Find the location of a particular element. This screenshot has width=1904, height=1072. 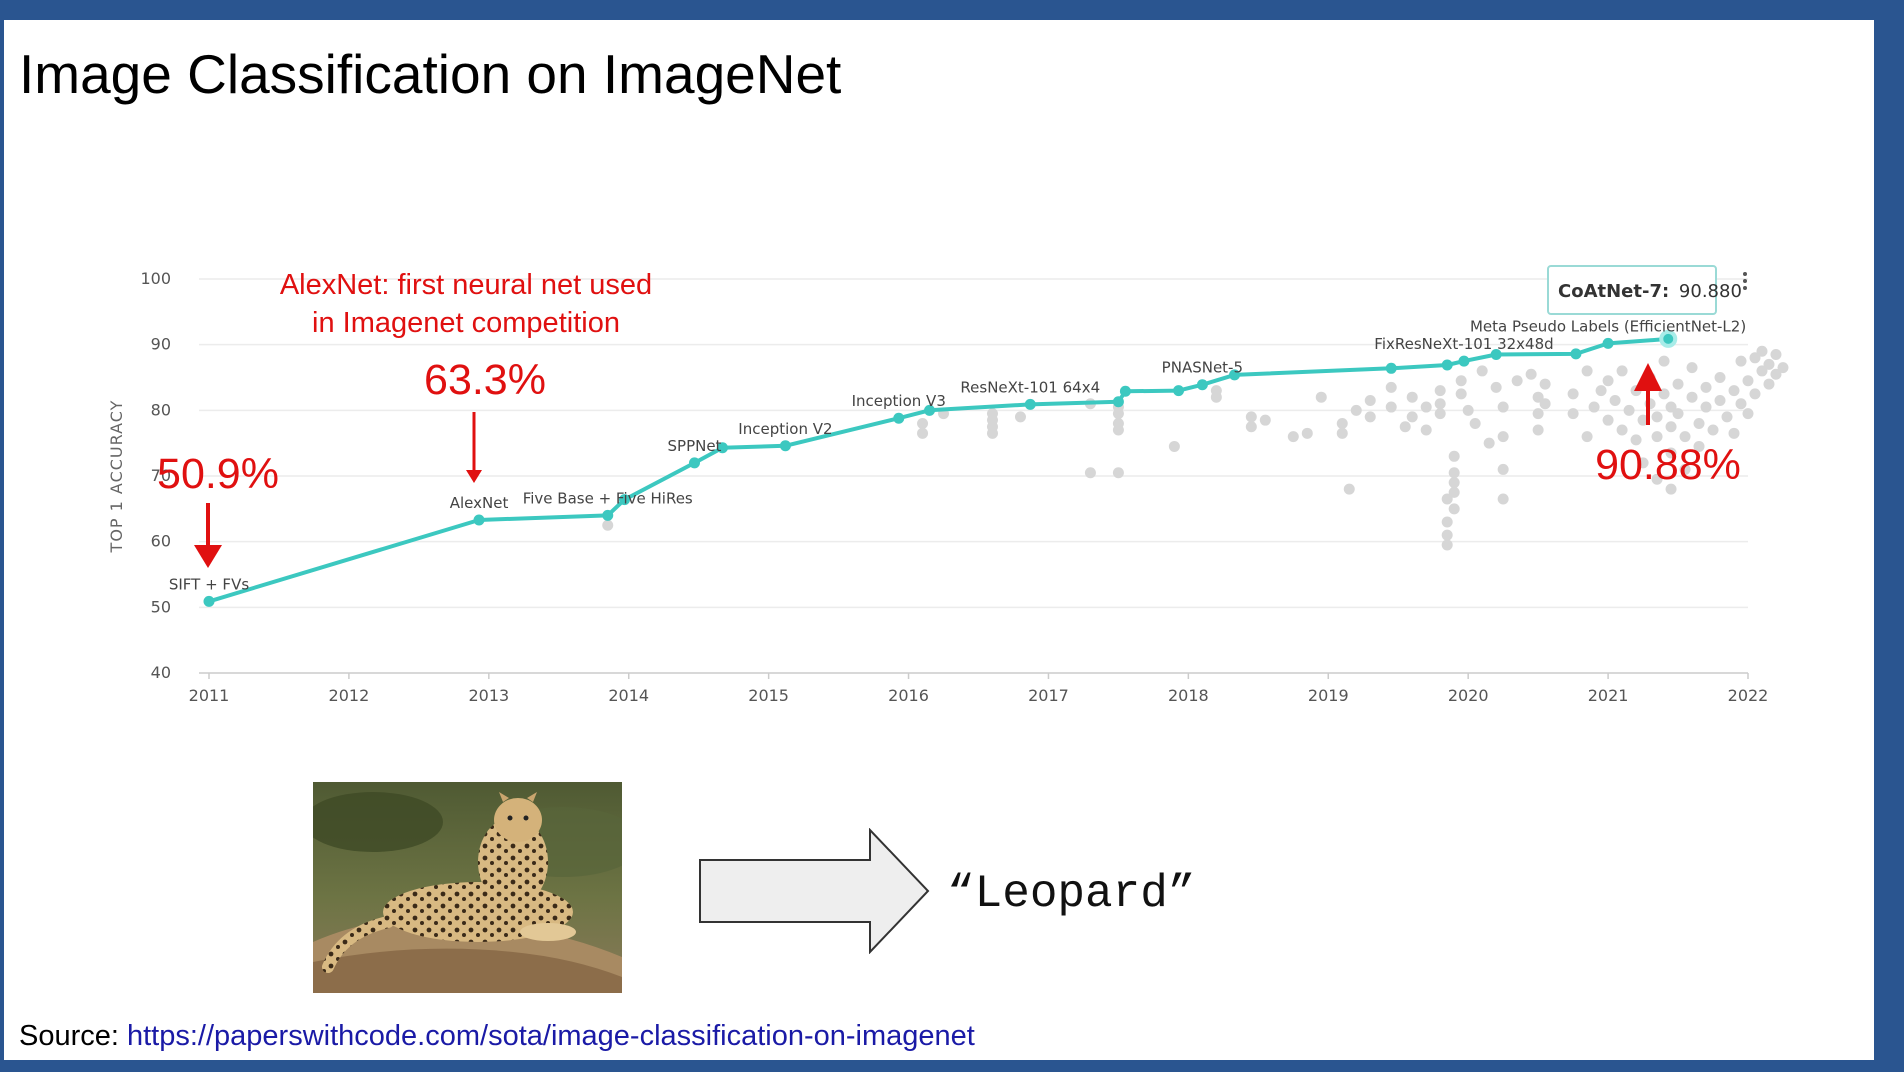

x-tick-label: 2020 is located at coordinates (1468, 695).